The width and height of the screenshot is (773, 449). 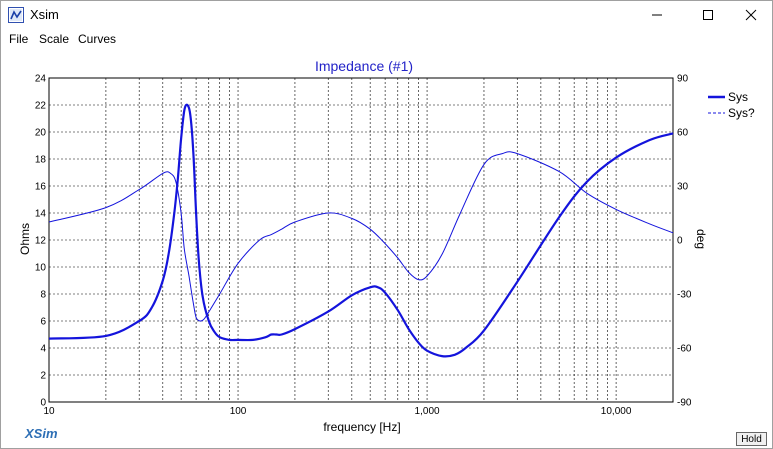 What do you see at coordinates (43, 376) in the screenshot?
I see `y-tick-label: 2` at bounding box center [43, 376].